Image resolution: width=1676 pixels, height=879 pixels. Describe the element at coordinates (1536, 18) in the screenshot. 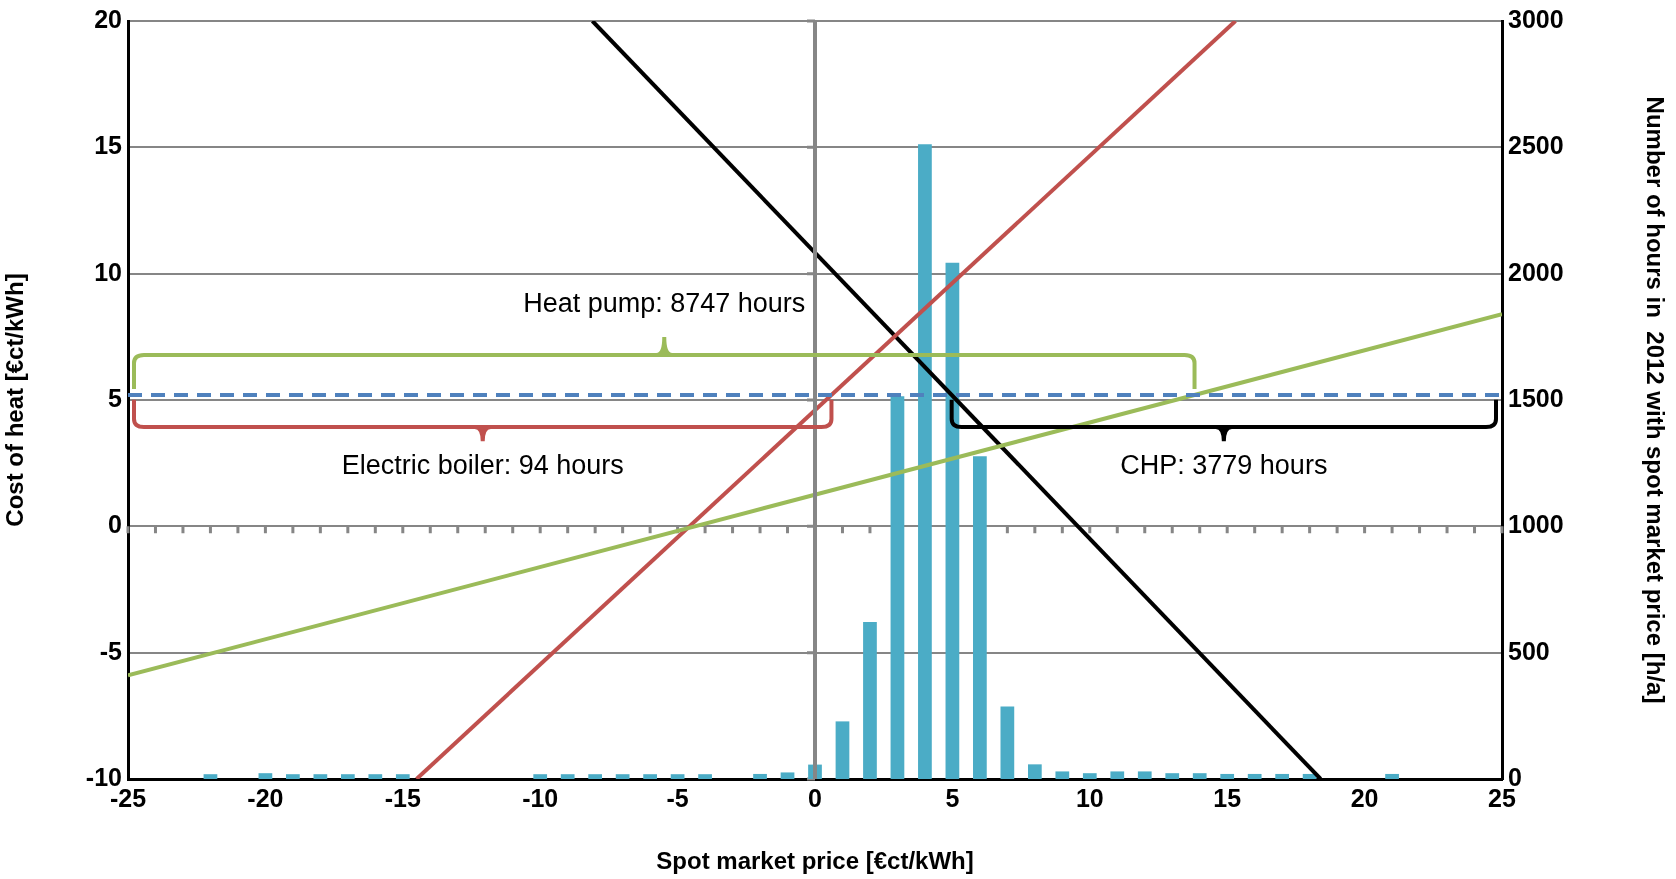

I see `y2-tick-label: 3000` at that location.